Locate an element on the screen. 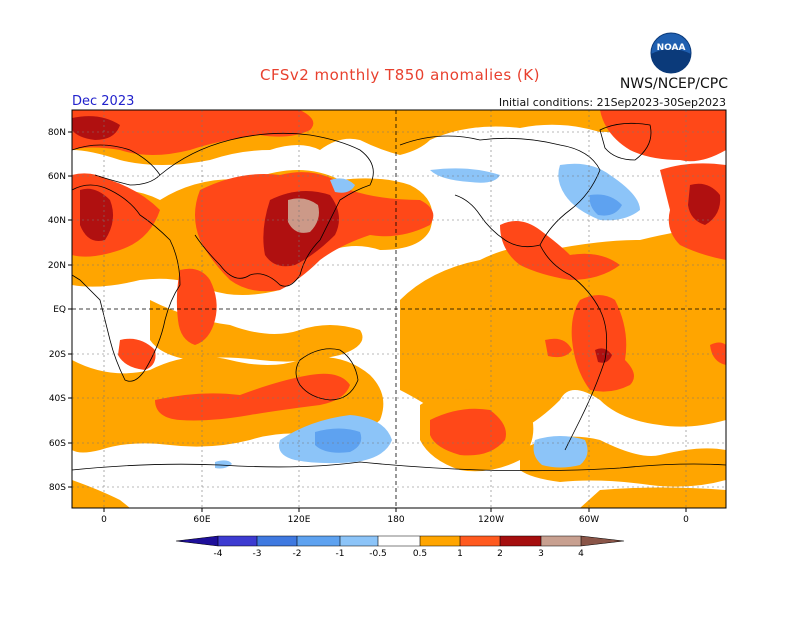 The image size is (800, 618). svg-text: NOAA is located at coordinates (671, 48).